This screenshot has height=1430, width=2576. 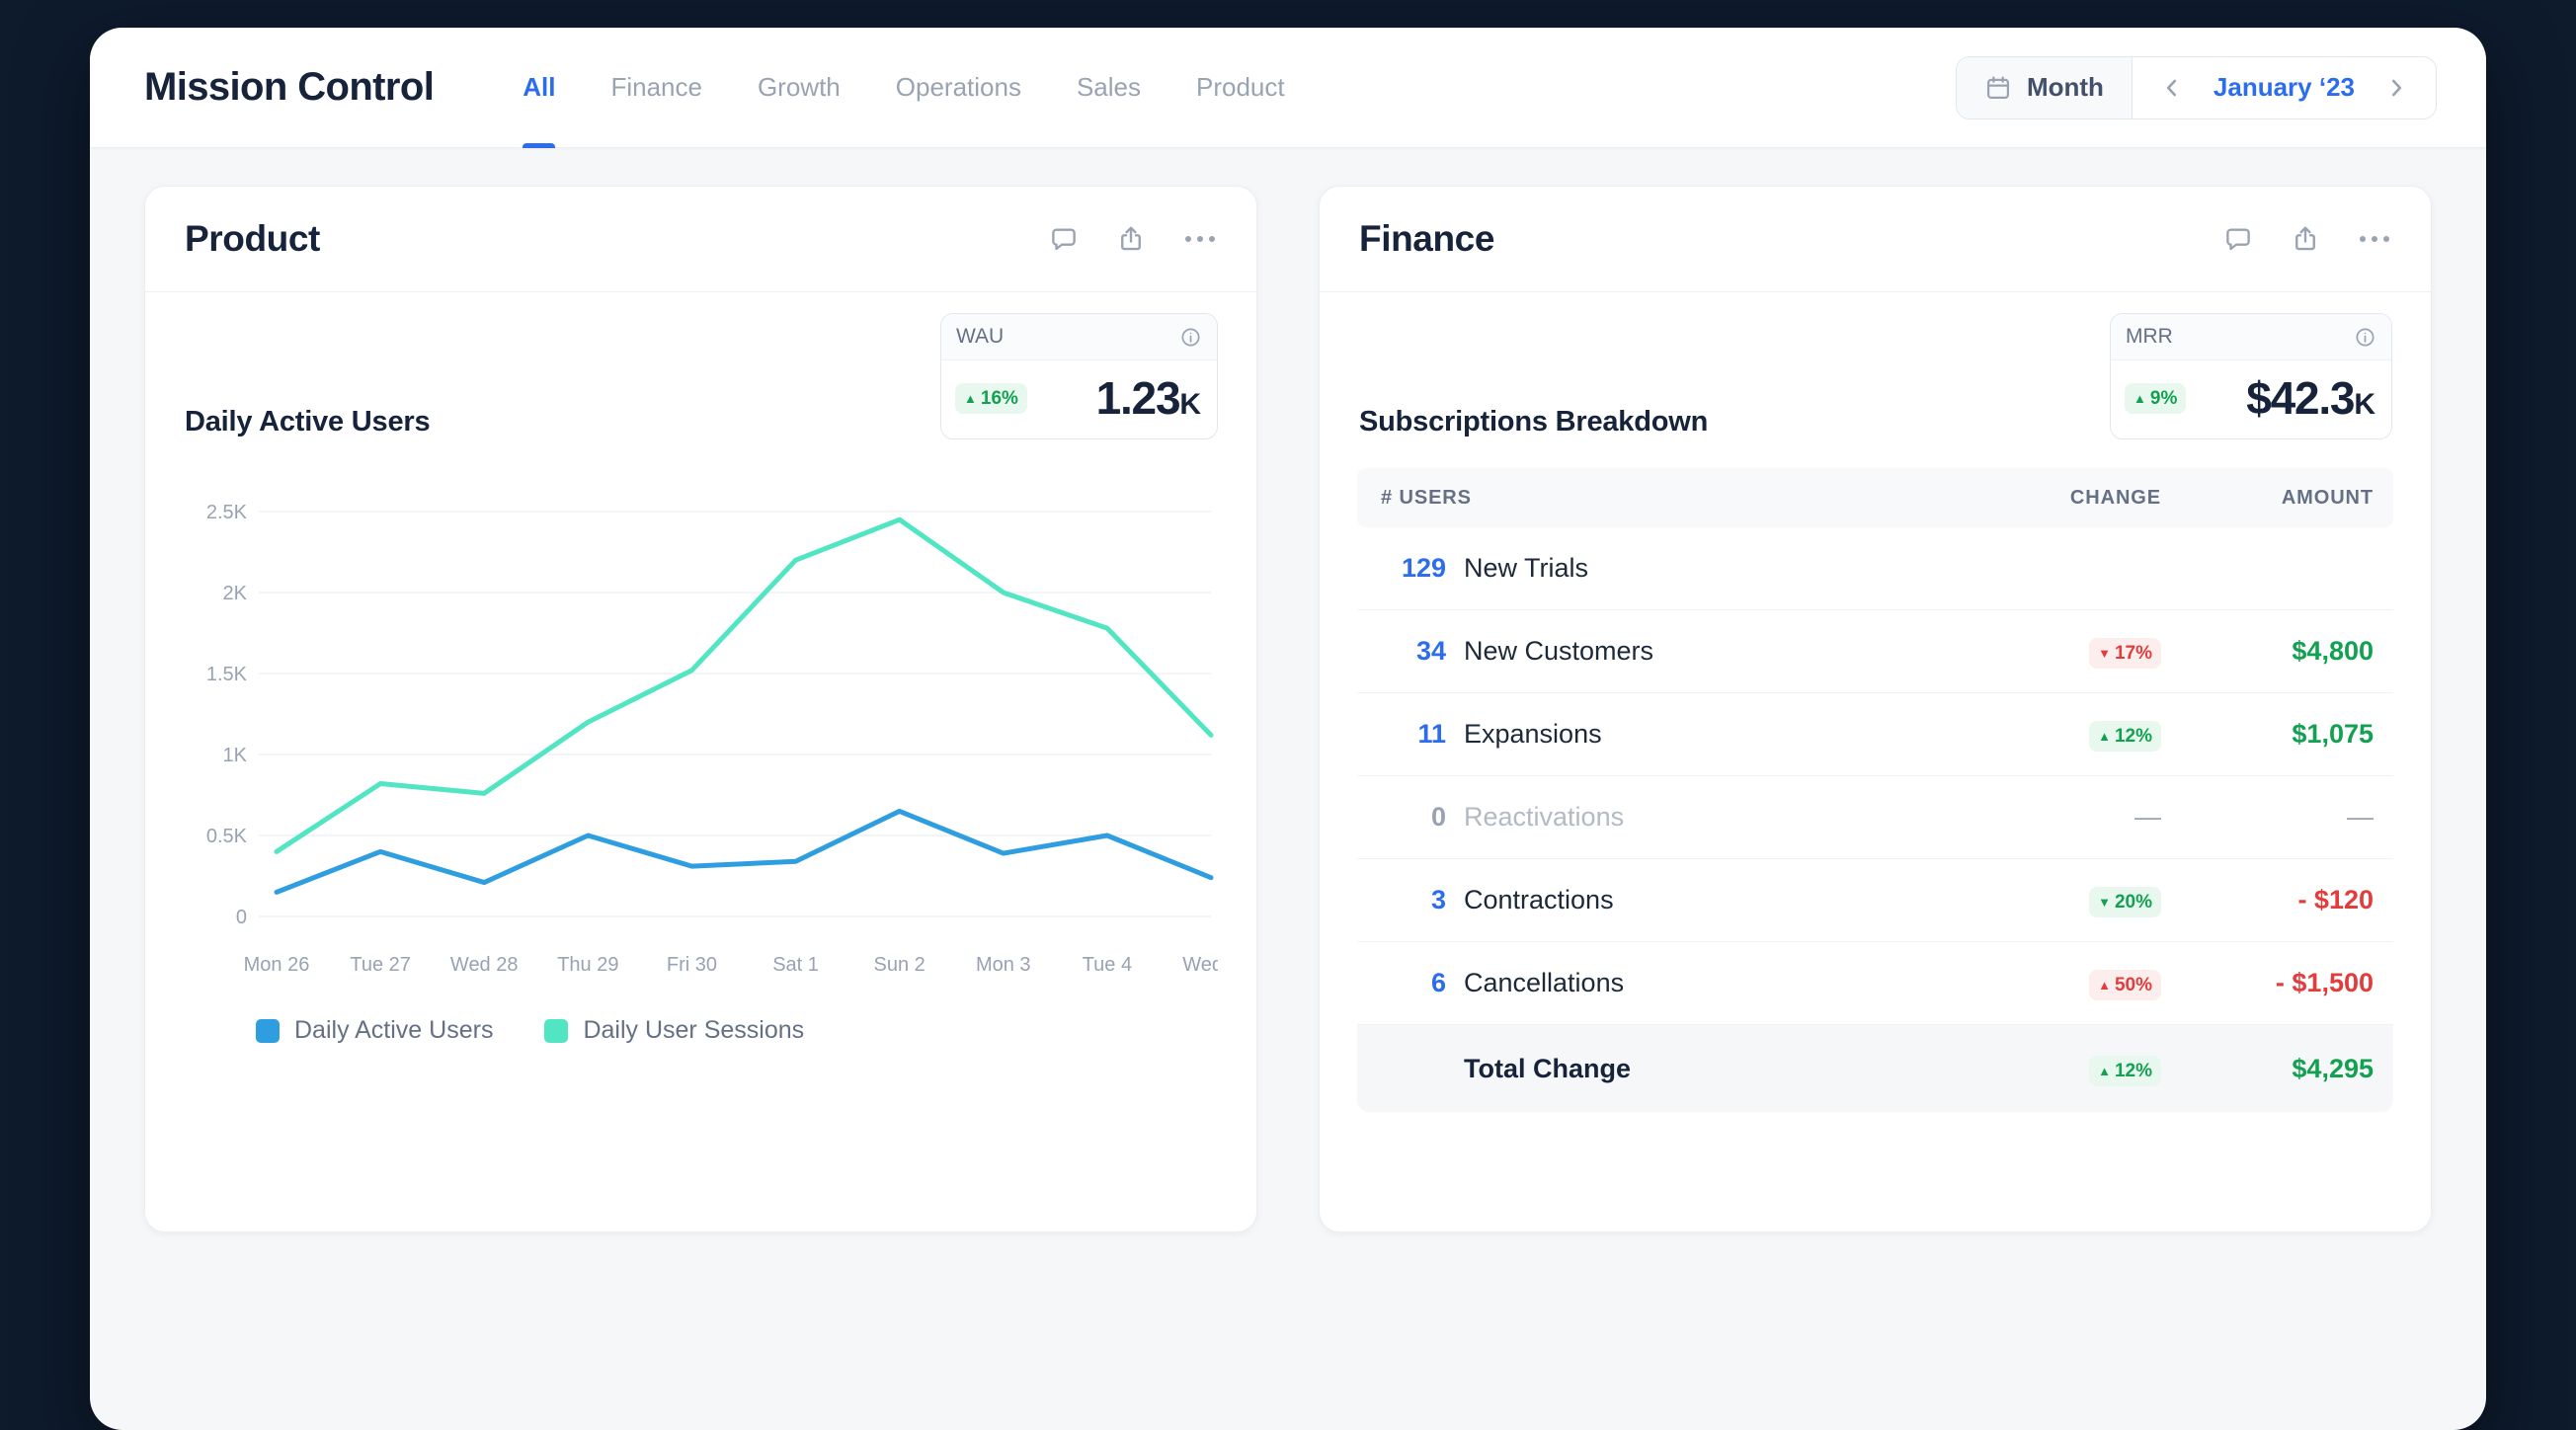 I want to click on chart-title: Daily Active Users, so click(x=308, y=421).